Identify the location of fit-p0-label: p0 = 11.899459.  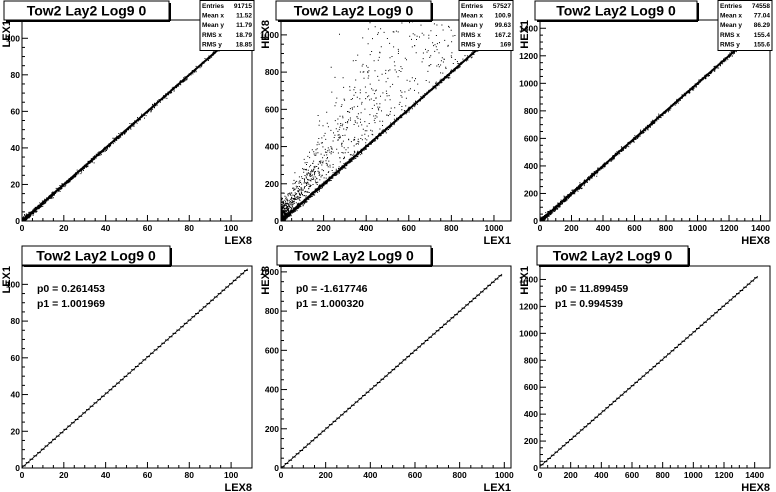
(591, 289).